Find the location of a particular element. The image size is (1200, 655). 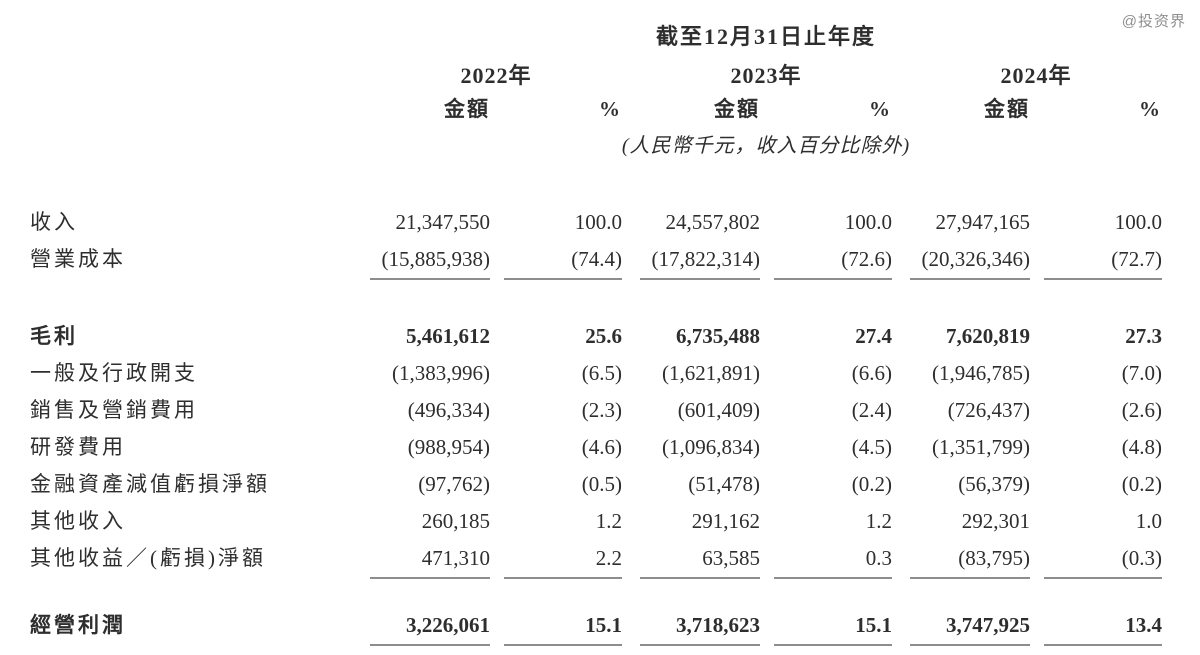

percent-2023: 100.0 is located at coordinates (868, 222).